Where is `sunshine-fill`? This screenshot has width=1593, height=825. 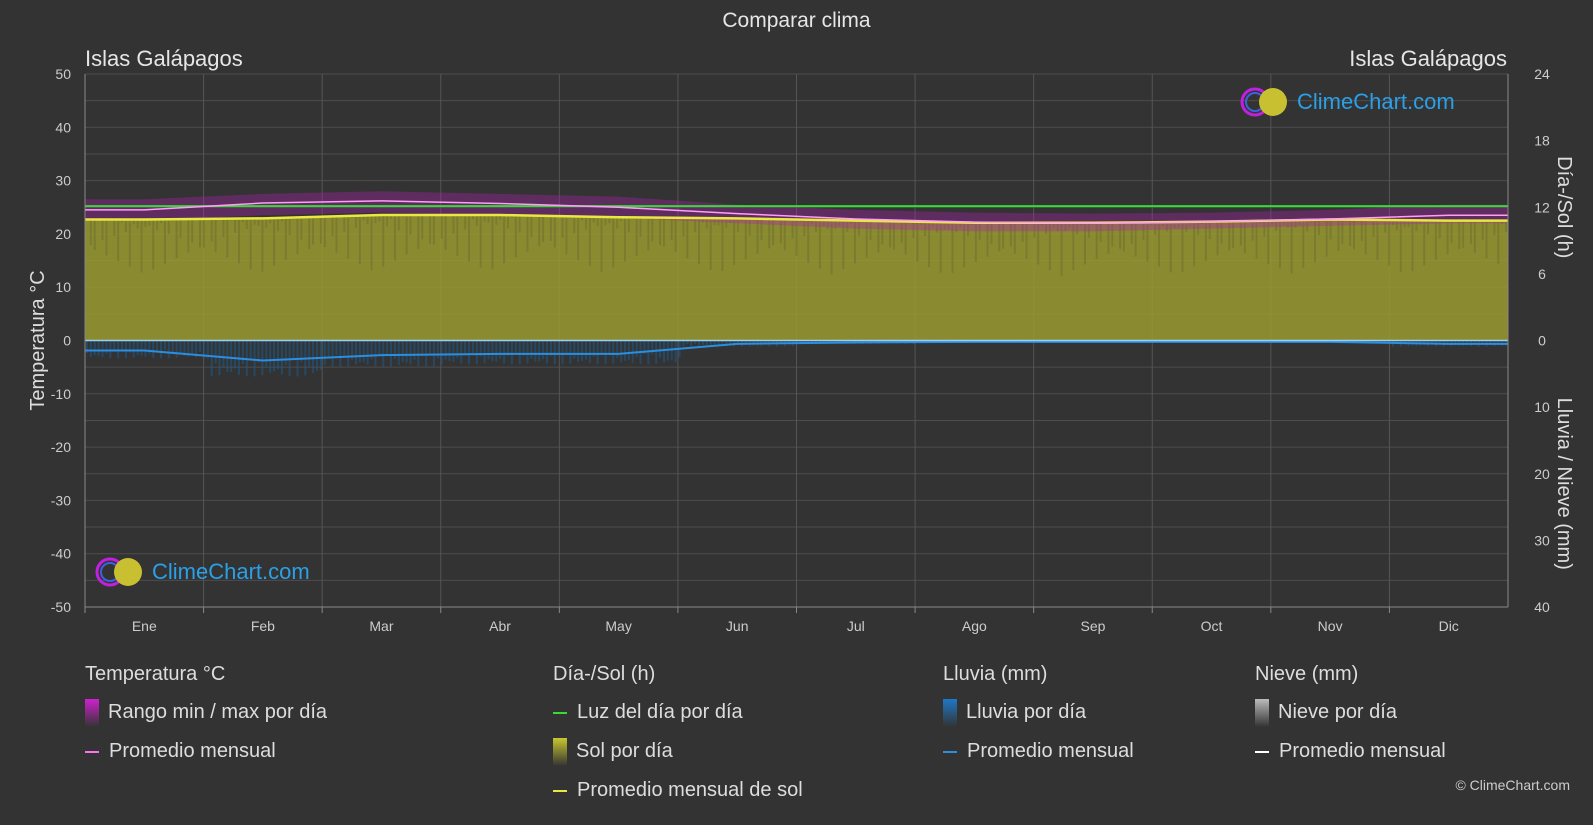
sunshine-fill is located at coordinates (796, 278).